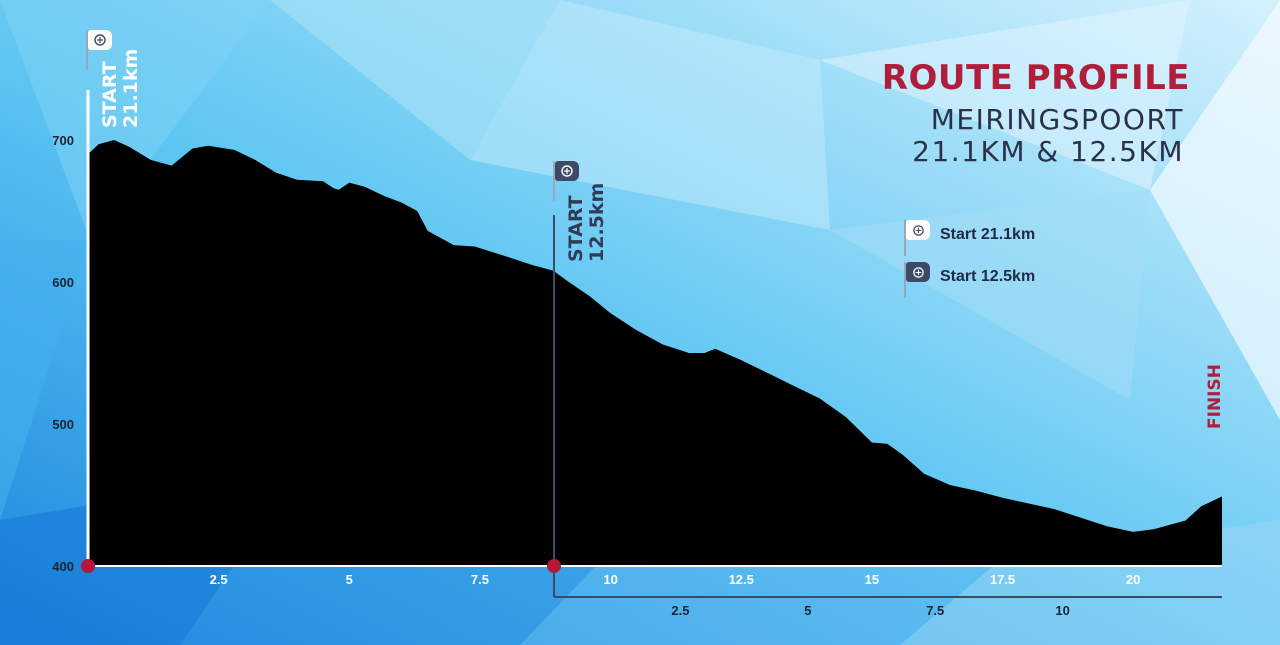 The image size is (1280, 645). Describe the element at coordinates (917, 280) in the screenshot. I see `navy-flag-icon` at that location.